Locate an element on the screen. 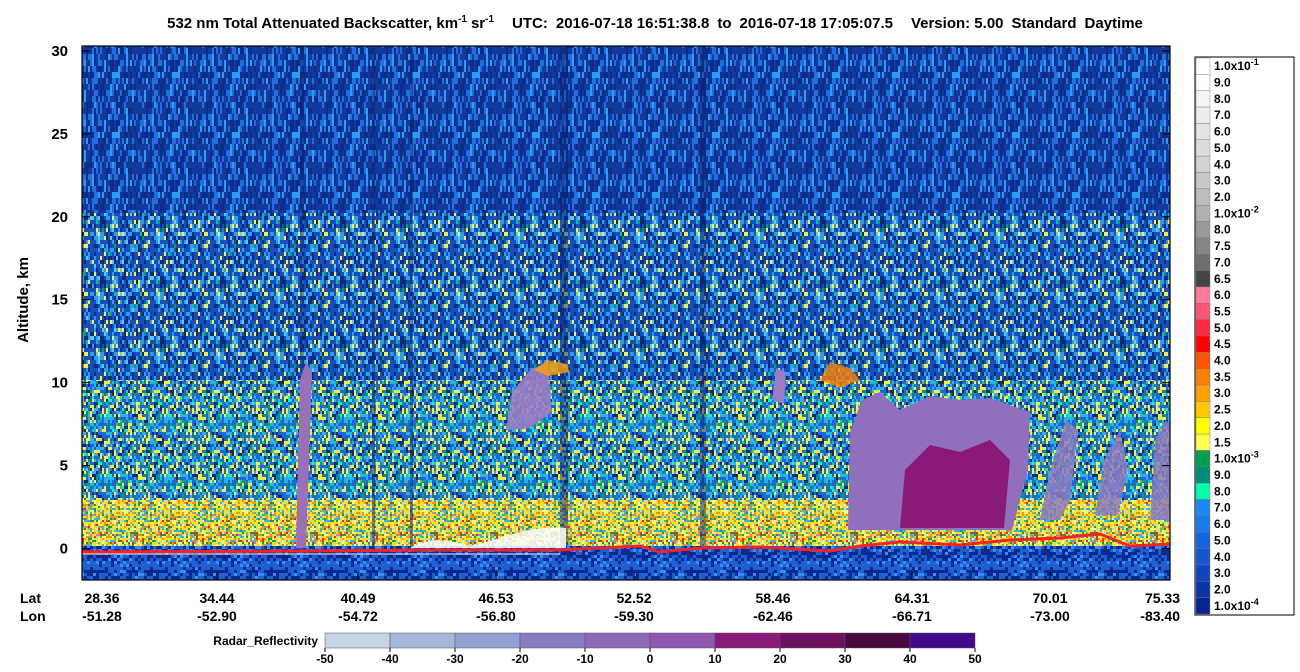 The image size is (1300, 672). colorbar-label: 3.5 is located at coordinates (1222, 377).